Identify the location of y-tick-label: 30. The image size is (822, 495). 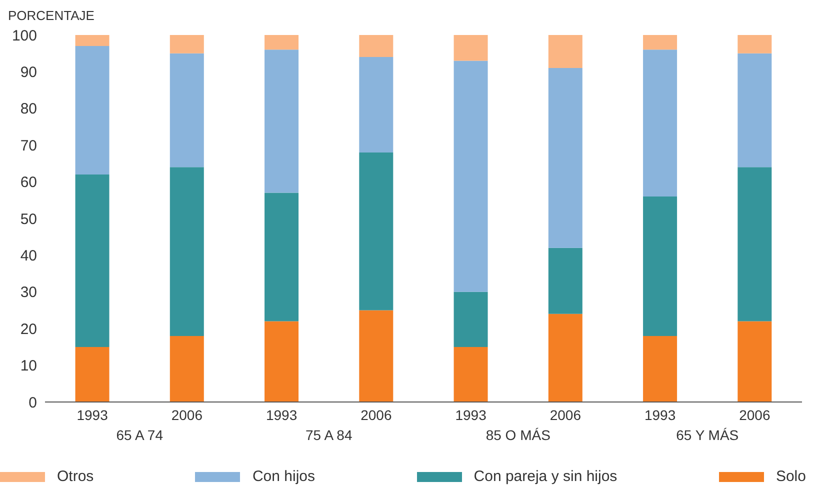
(28, 293).